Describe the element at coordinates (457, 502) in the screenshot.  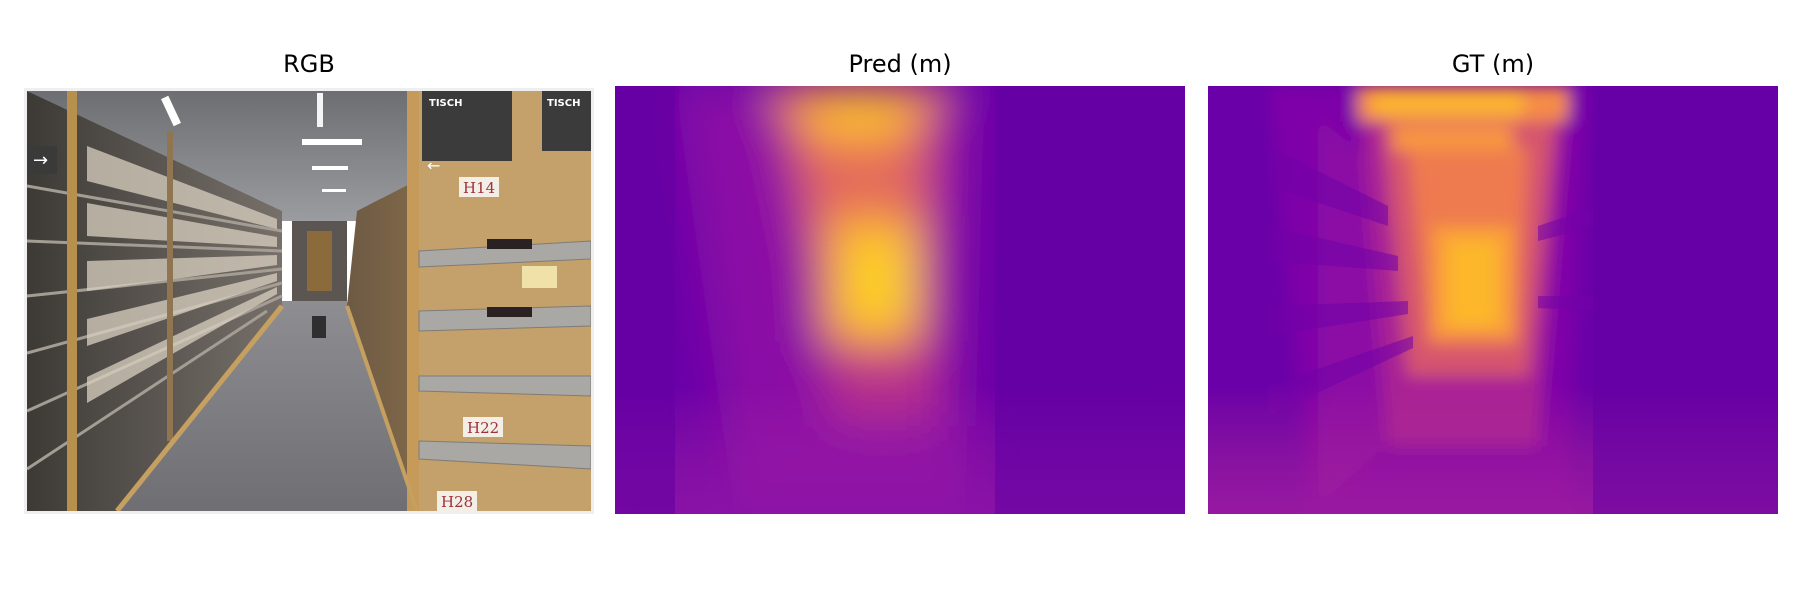
I see `shelf-label-h28: H28` at that location.